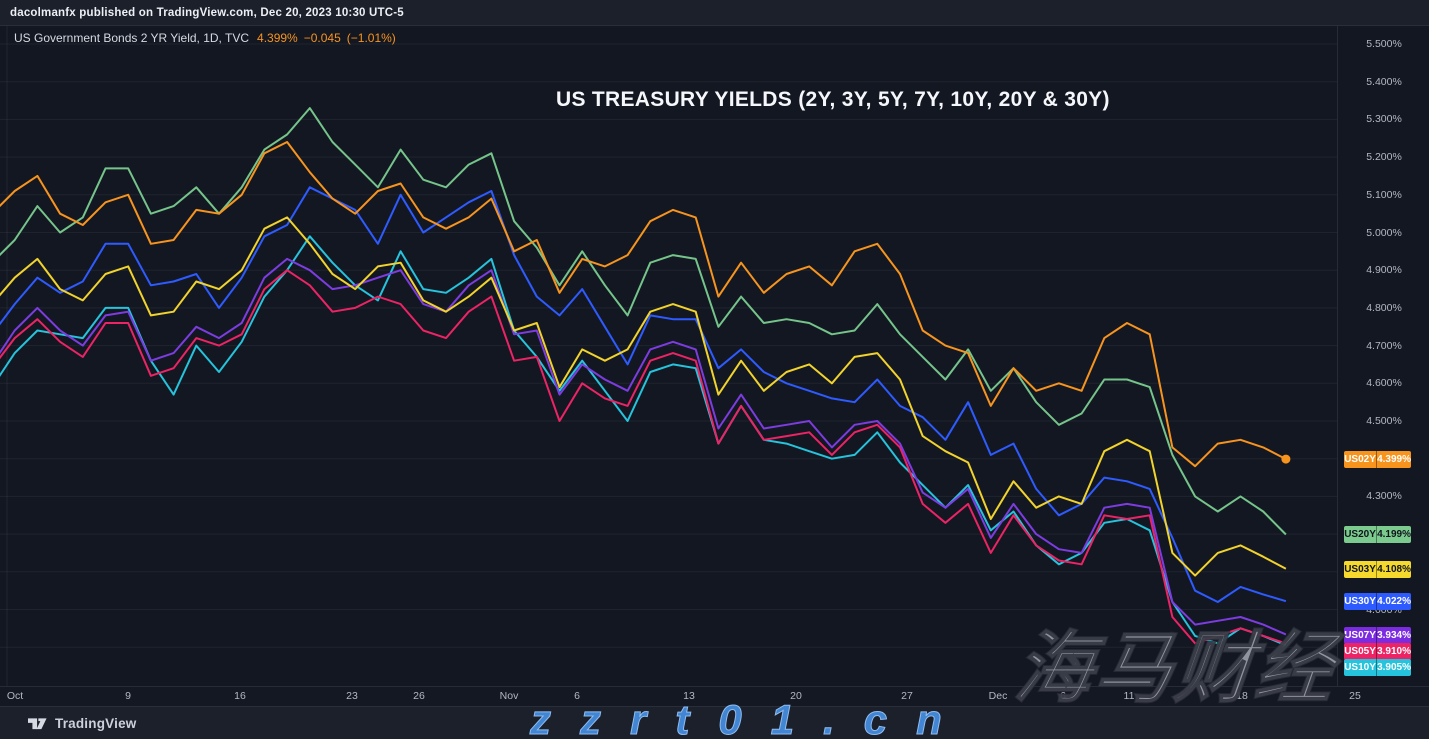 The image size is (1429, 739). I want to click on symbol-title: US Government Bonds 2 YR Yield, 1D, TVC, so click(132, 38).